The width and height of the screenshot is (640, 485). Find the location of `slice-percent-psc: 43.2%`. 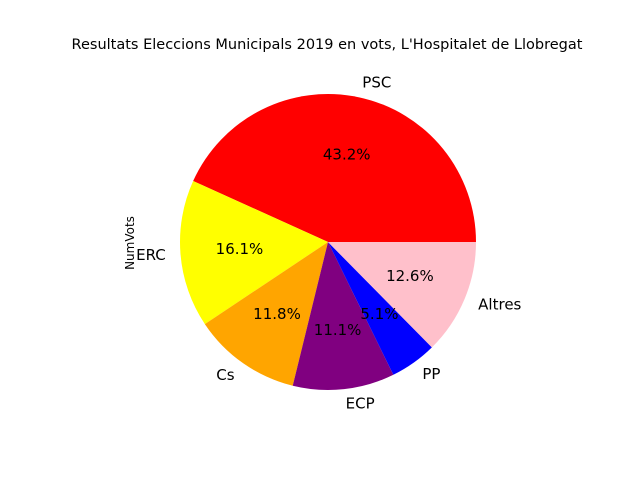

slice-percent-psc: 43.2% is located at coordinates (347, 155).